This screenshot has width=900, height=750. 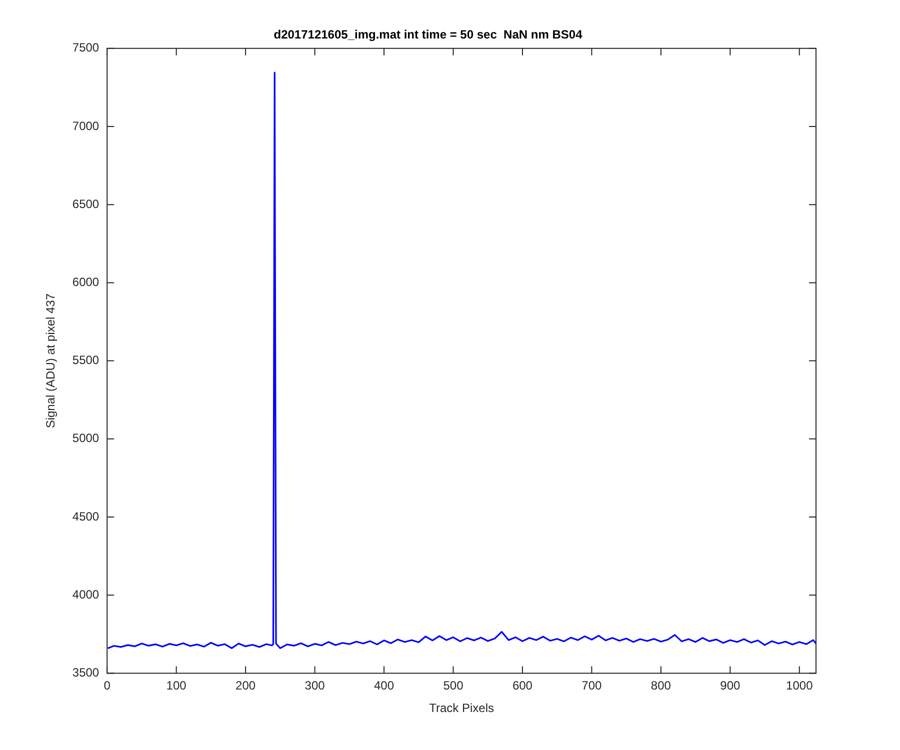 What do you see at coordinates (51, 360) in the screenshot?
I see `y-axis-title: Signal (ADU) at pixel 437` at bounding box center [51, 360].